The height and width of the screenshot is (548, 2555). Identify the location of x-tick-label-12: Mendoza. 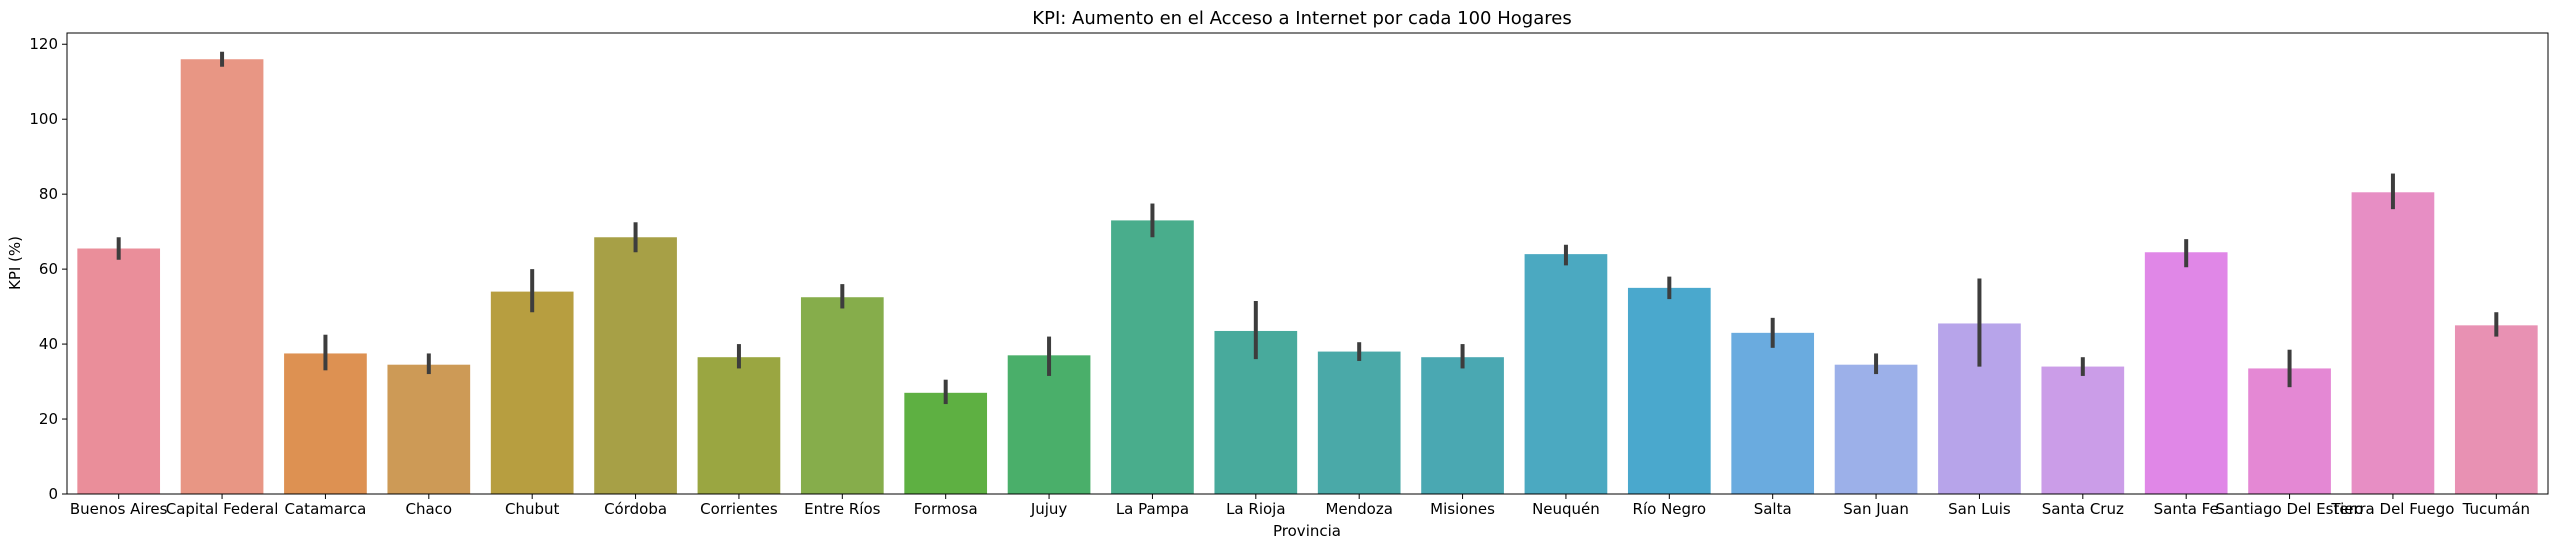
(1358, 509).